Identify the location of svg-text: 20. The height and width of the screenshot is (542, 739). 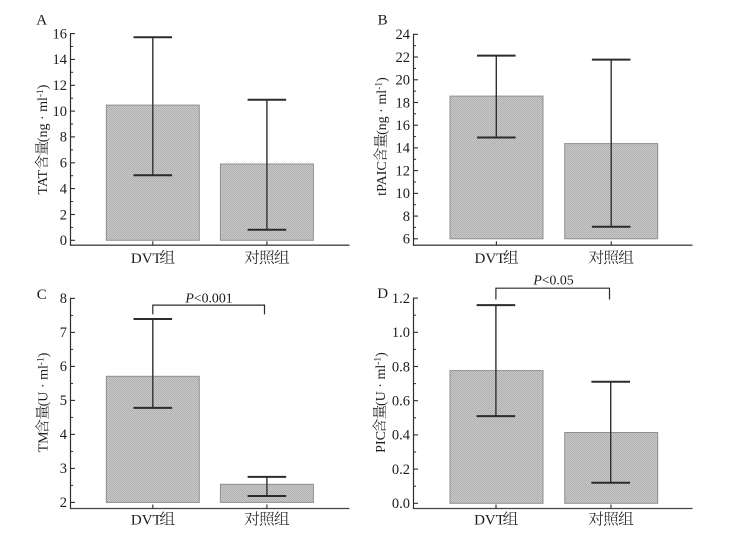
(403, 81).